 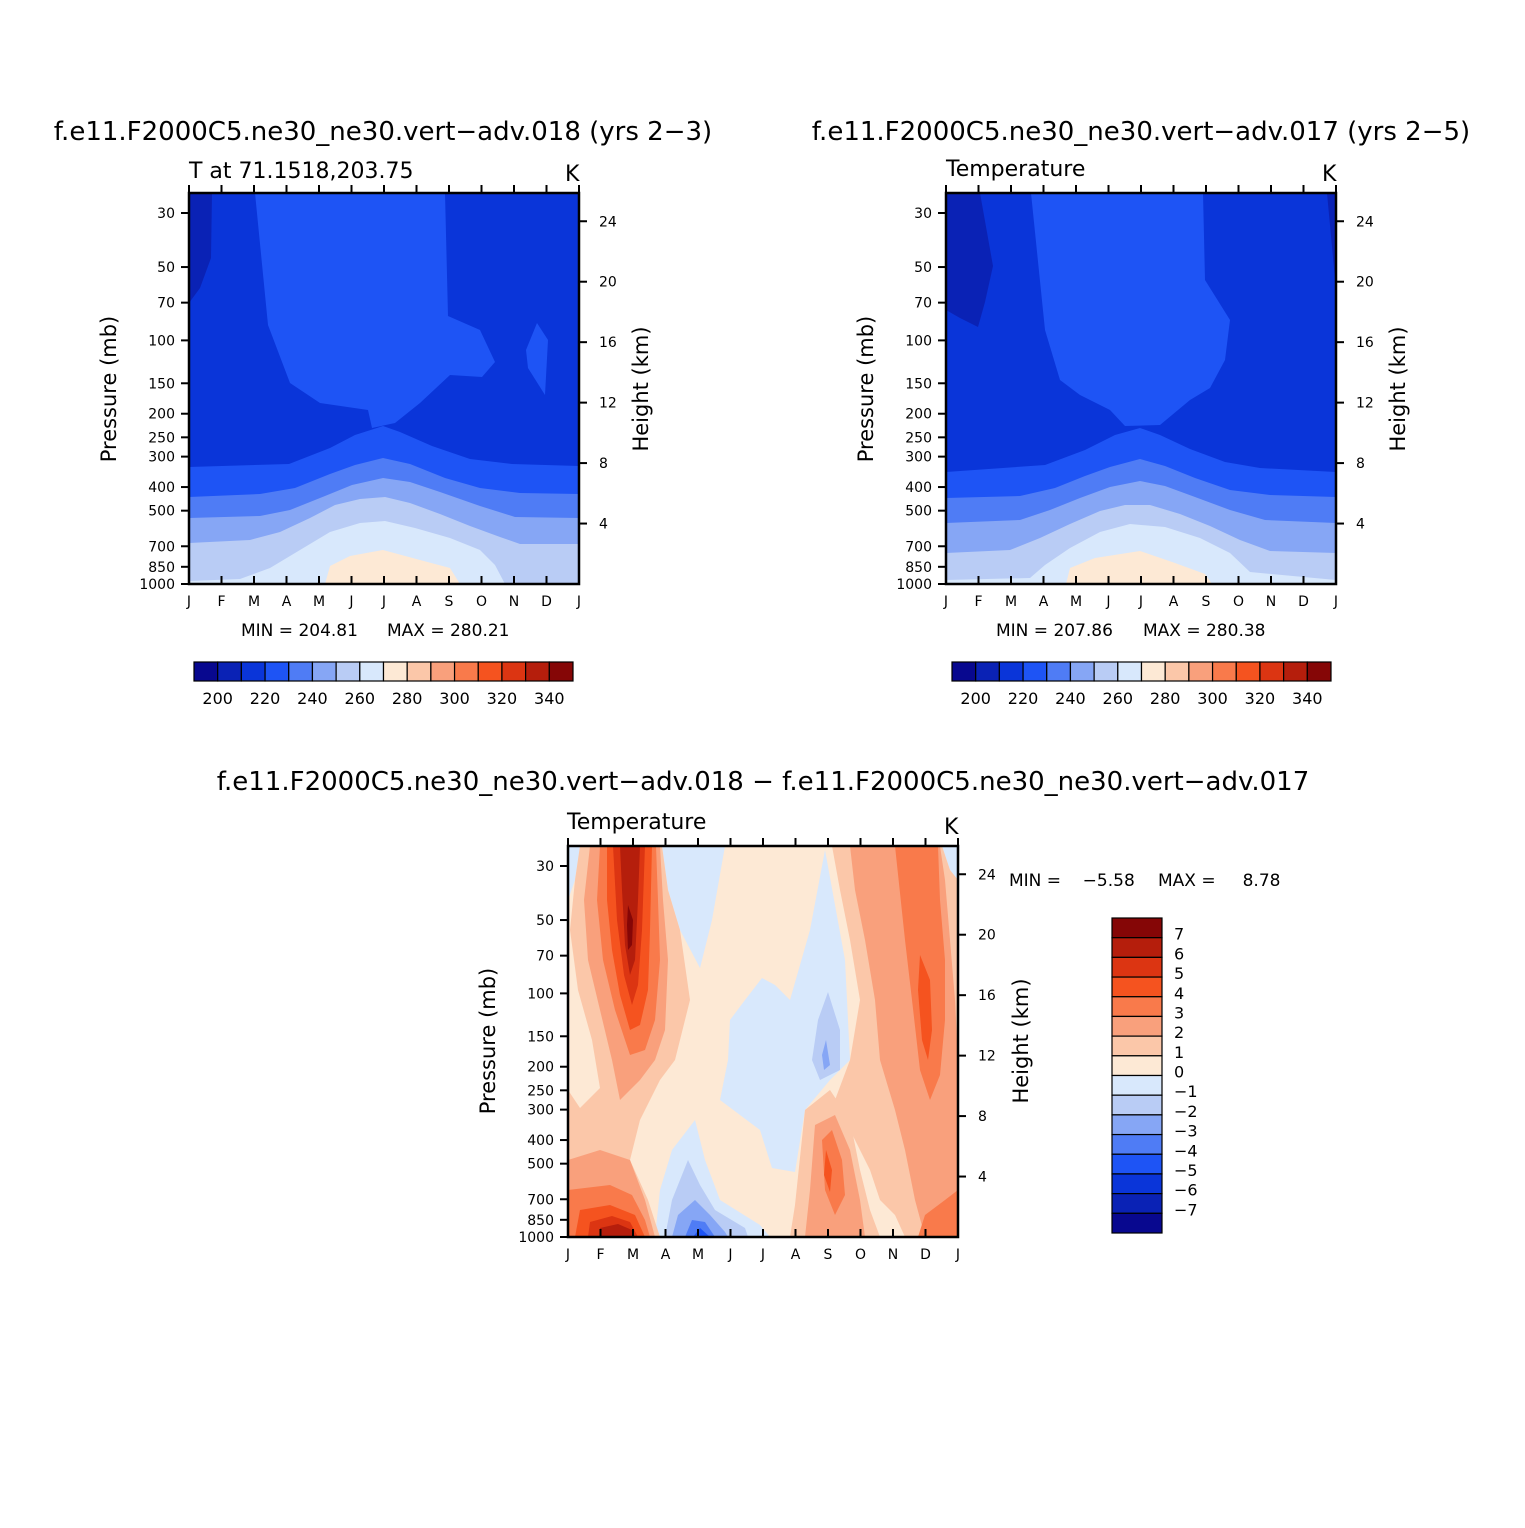 What do you see at coordinates (454, 698) in the screenshot?
I see `colorbar-label: 300` at bounding box center [454, 698].